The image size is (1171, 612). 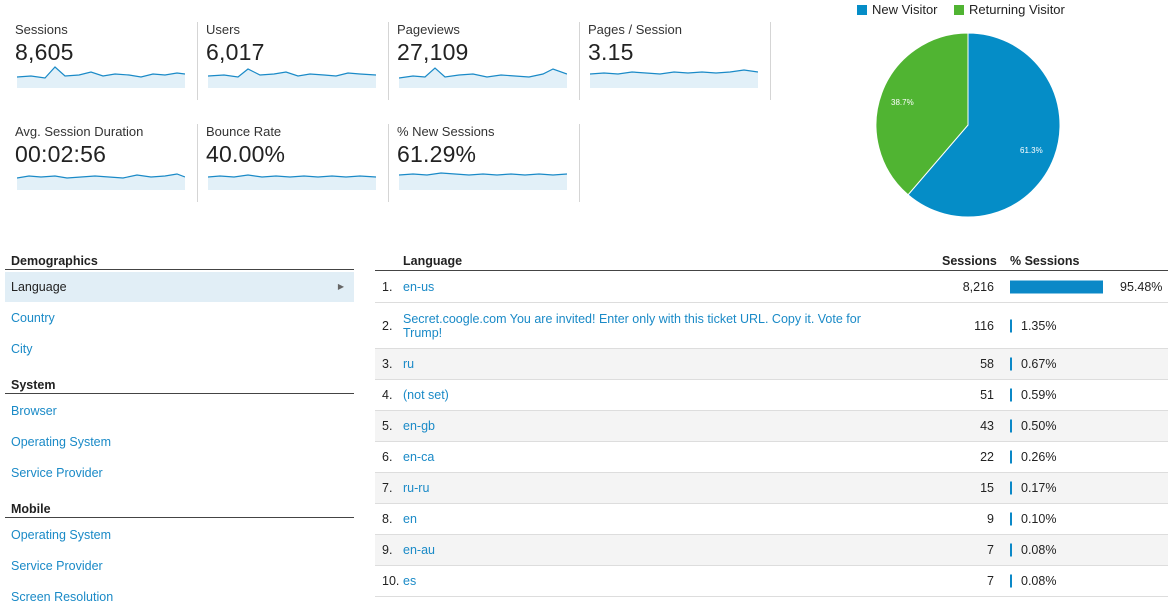 I want to click on row-number: 9., so click(x=387, y=550).